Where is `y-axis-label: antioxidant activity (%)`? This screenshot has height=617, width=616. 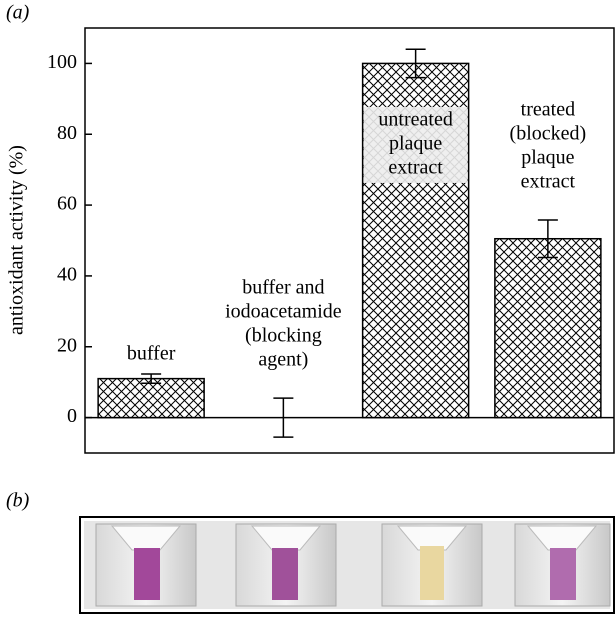
y-axis-label: antioxidant activity (%) is located at coordinates (17, 240).